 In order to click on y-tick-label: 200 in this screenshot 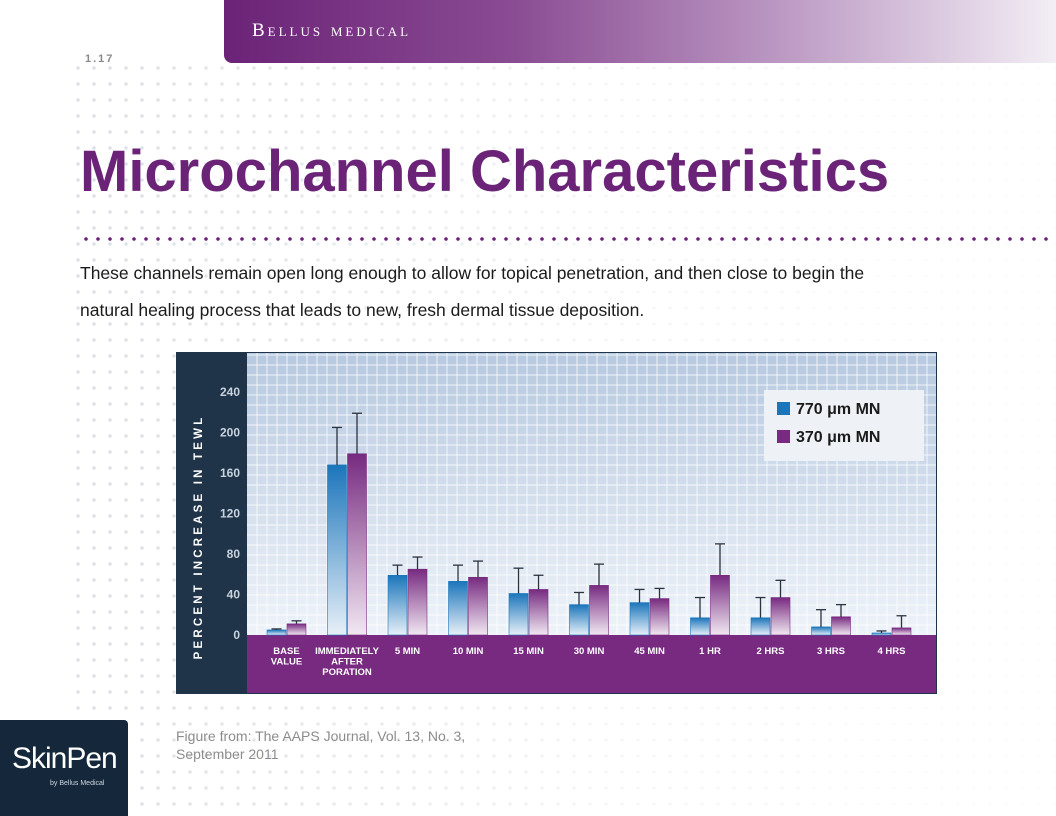, I will do `click(230, 433)`.